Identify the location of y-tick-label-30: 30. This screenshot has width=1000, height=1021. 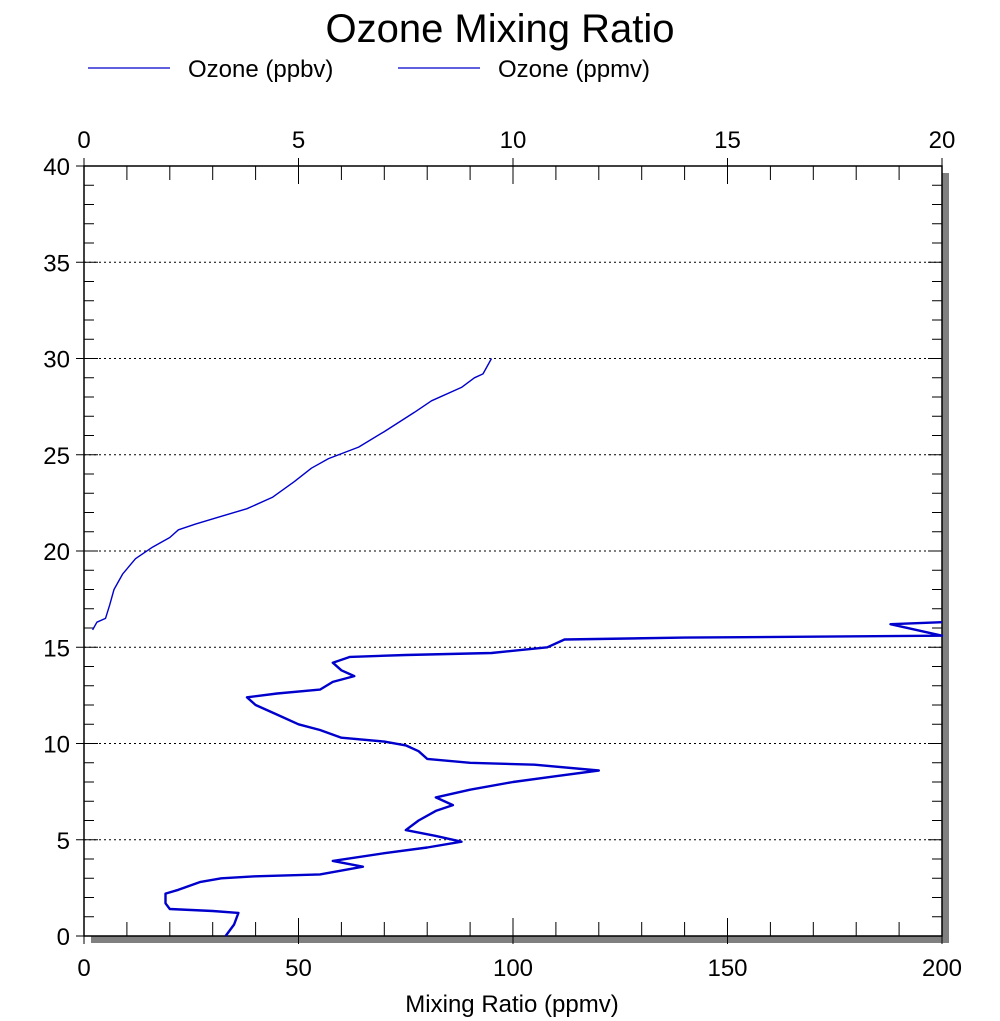
(56, 360).